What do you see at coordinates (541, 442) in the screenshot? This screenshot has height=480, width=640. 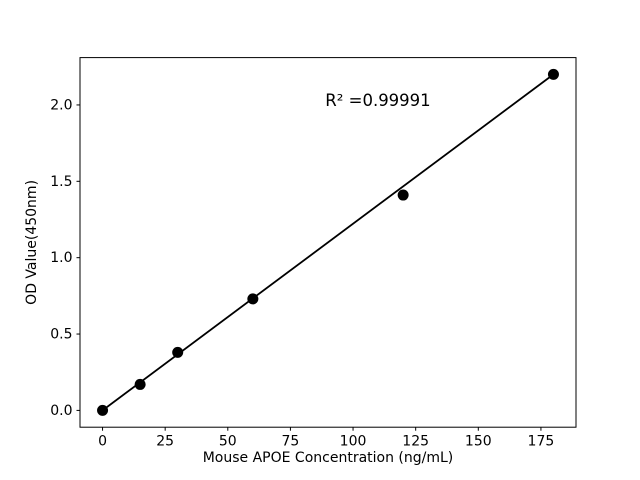 I see `x-tick-label: 175` at bounding box center [541, 442].